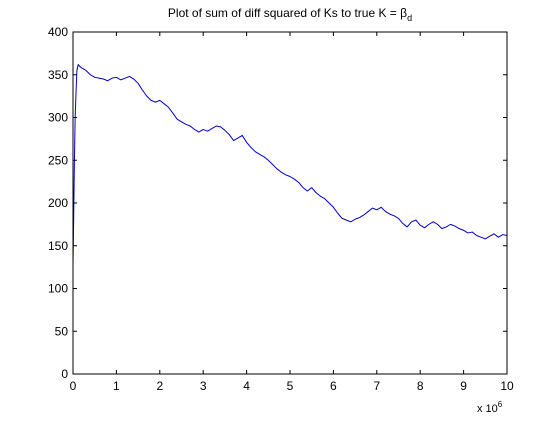  Describe the element at coordinates (409, 18) in the screenshot. I see `chart-title-subscript: d` at that location.